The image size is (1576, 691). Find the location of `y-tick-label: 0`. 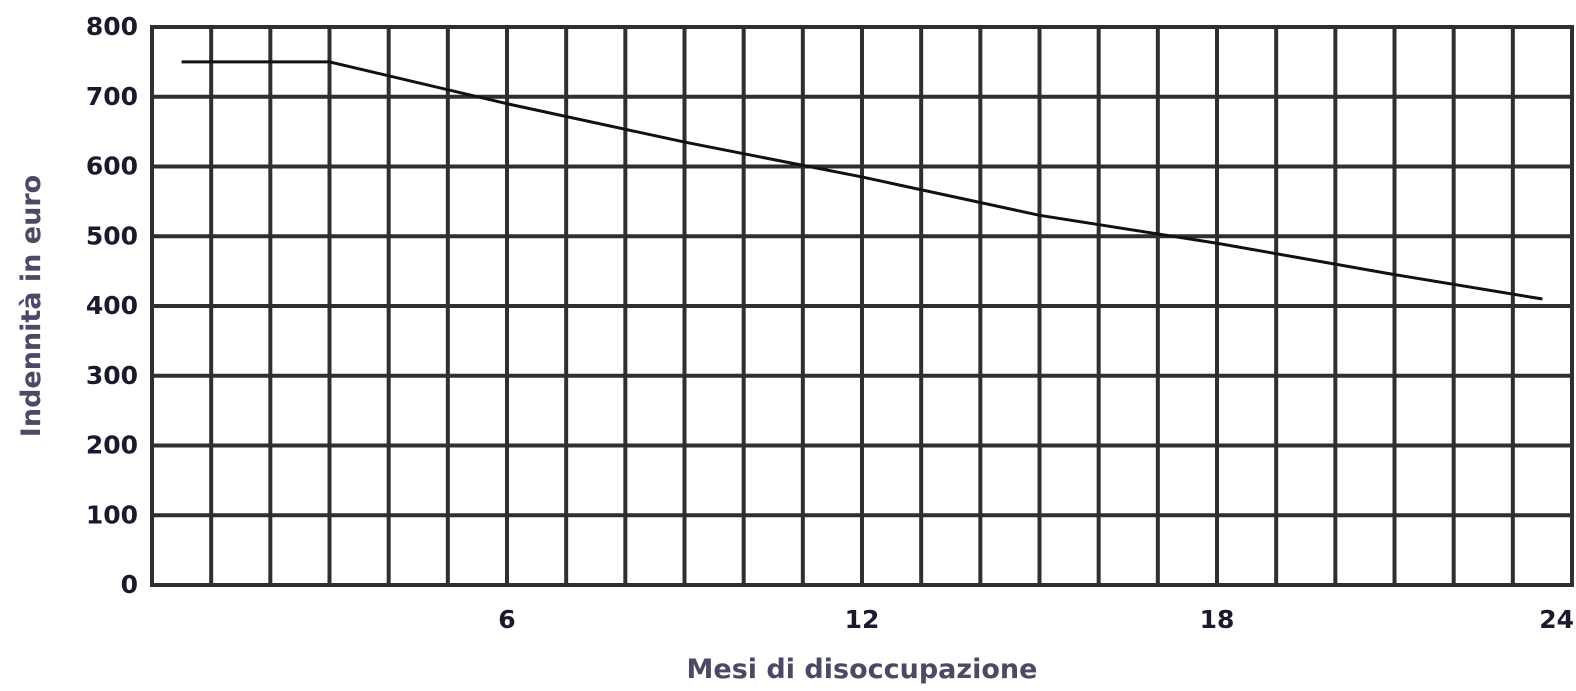

y-tick-label: 0 is located at coordinates (129, 584).